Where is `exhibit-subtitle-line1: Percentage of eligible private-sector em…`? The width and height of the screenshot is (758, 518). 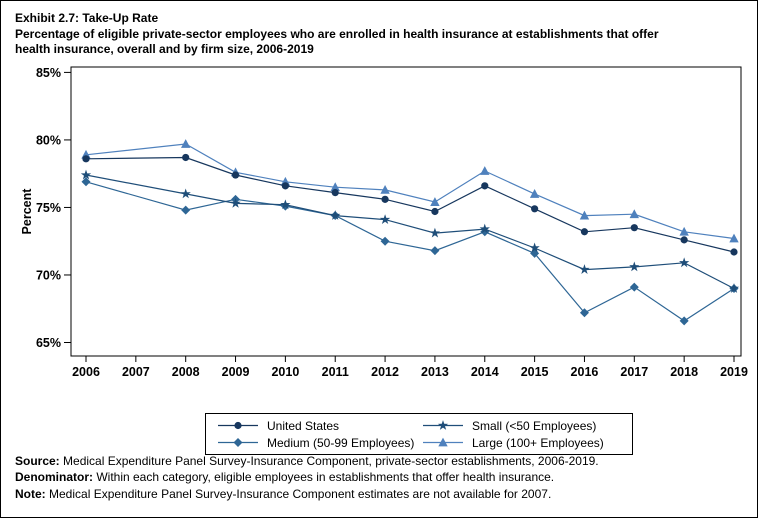
exhibit-subtitle-line1: Percentage of eligible private-sector em… is located at coordinates (337, 33).